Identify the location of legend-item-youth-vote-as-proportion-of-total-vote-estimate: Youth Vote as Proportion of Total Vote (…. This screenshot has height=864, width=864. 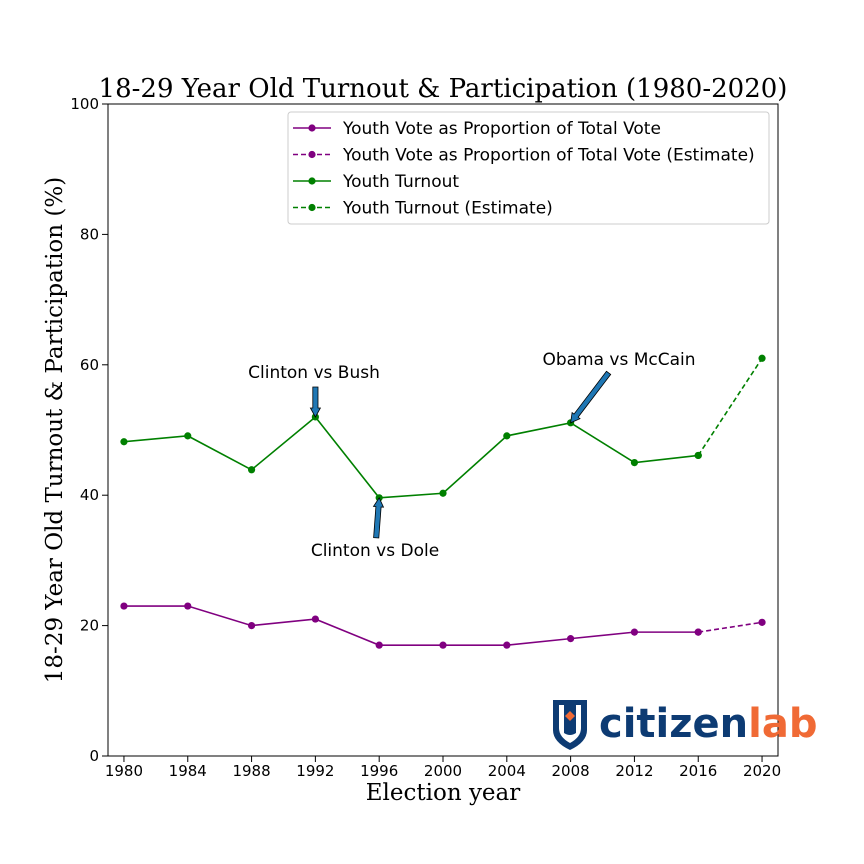
(524, 156).